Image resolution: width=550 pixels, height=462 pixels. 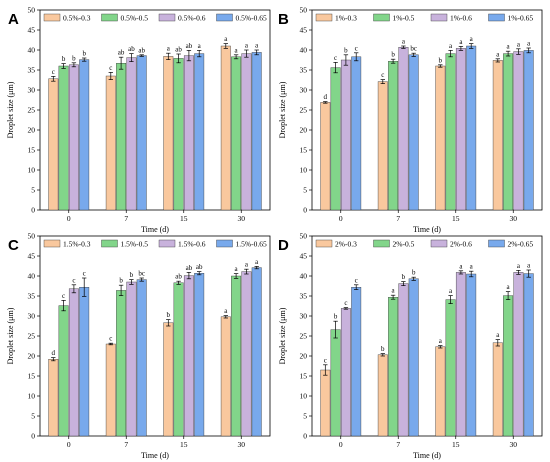 What do you see at coordinates (13, 245) in the screenshot?
I see `panel-letter: C` at bounding box center [13, 245].